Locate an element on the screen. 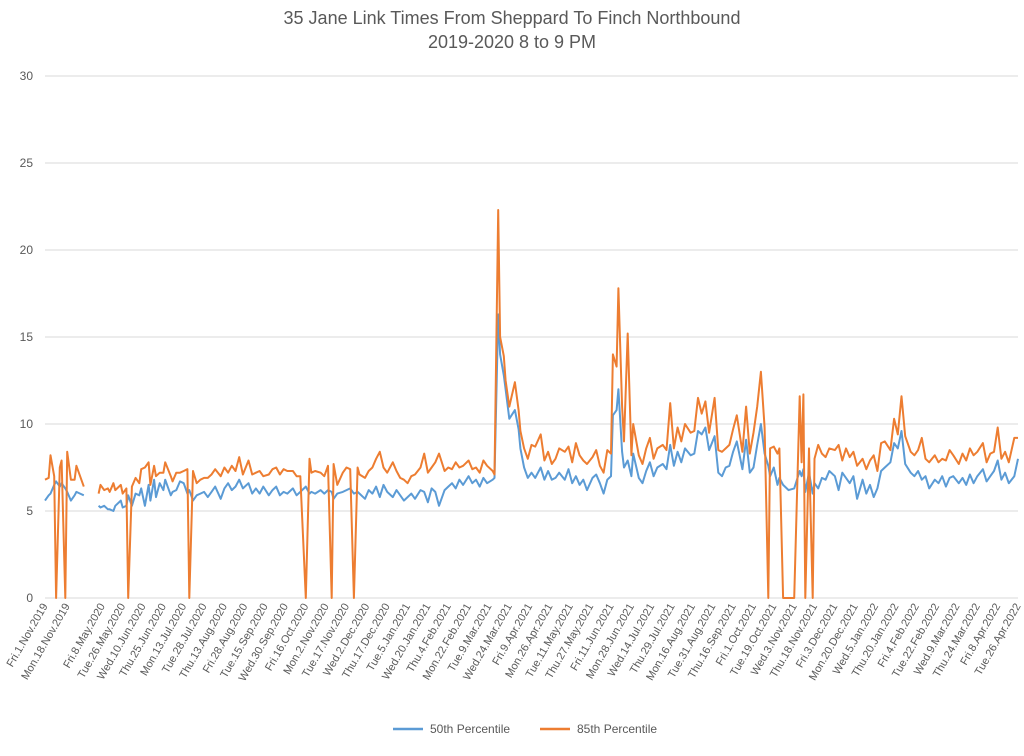  series-line-p50 is located at coordinates (64, 491).